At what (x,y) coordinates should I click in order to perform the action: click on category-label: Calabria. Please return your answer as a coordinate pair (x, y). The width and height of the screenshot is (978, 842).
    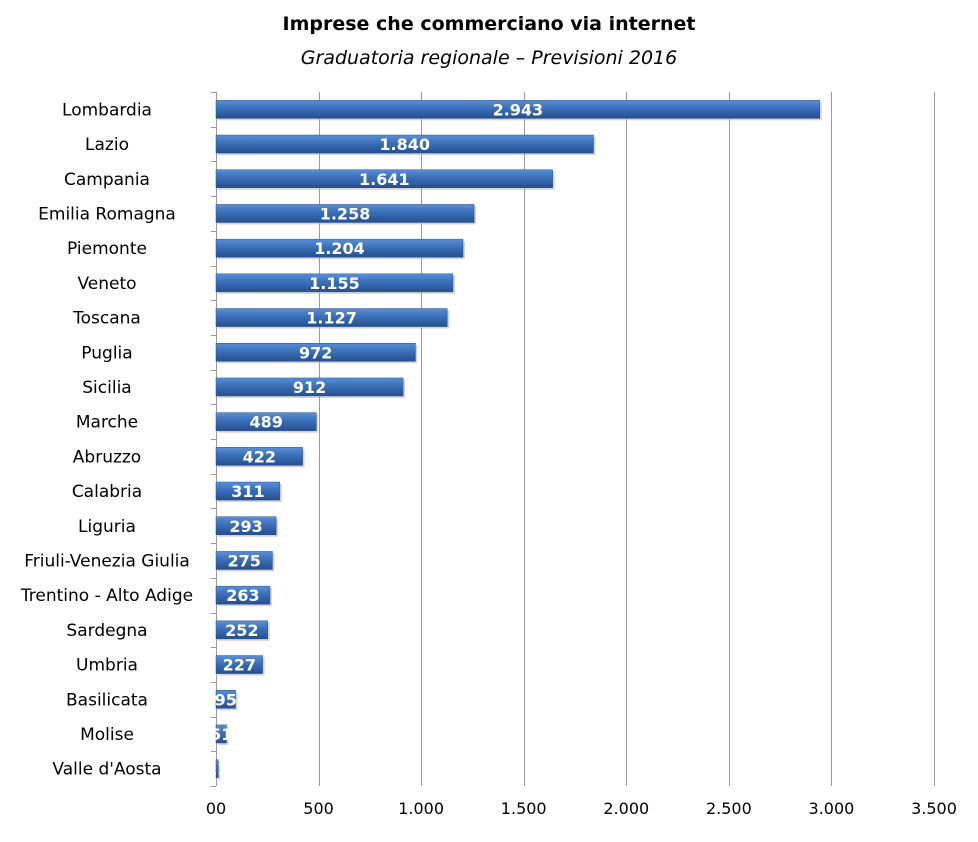
    Looking at the image, I should click on (107, 492).